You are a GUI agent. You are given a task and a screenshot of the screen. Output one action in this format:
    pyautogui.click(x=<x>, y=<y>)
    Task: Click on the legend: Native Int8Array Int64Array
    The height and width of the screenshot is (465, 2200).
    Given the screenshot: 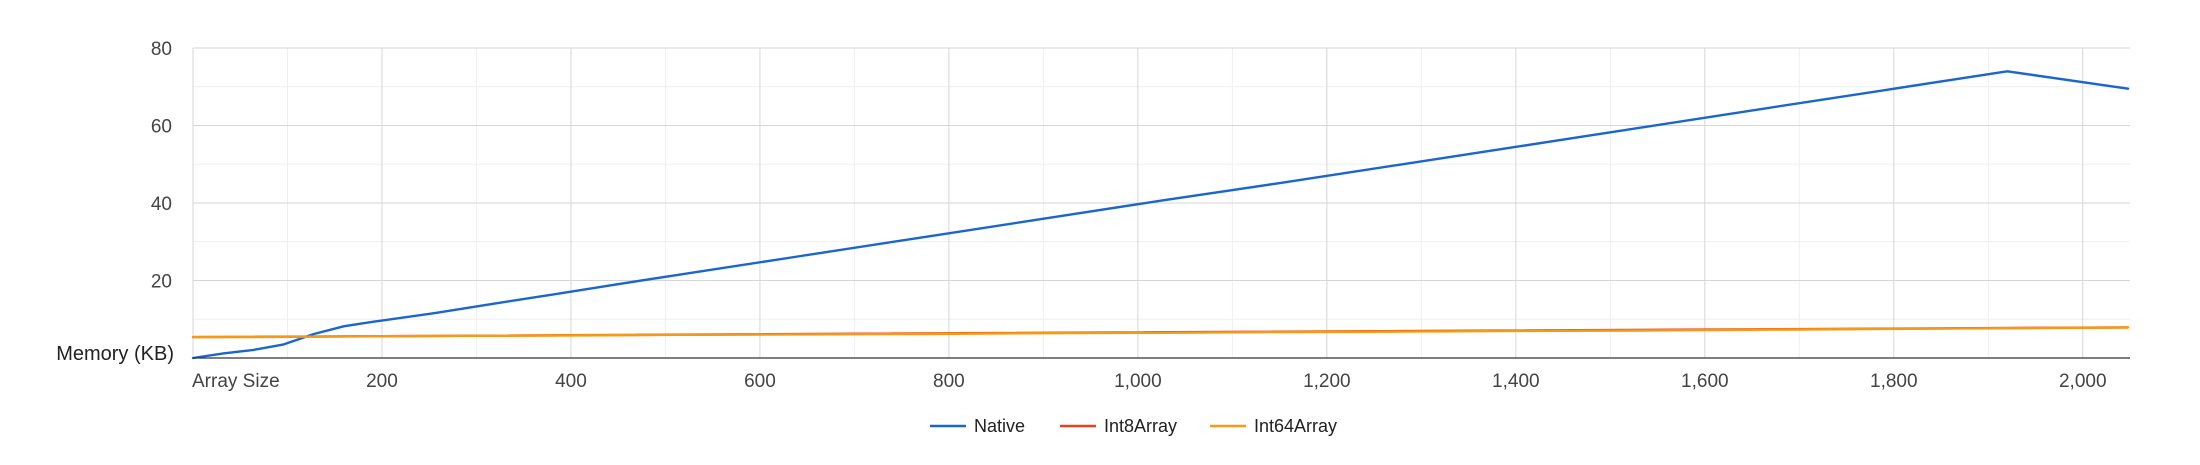 What is the action you would take?
    pyautogui.click(x=1133, y=426)
    